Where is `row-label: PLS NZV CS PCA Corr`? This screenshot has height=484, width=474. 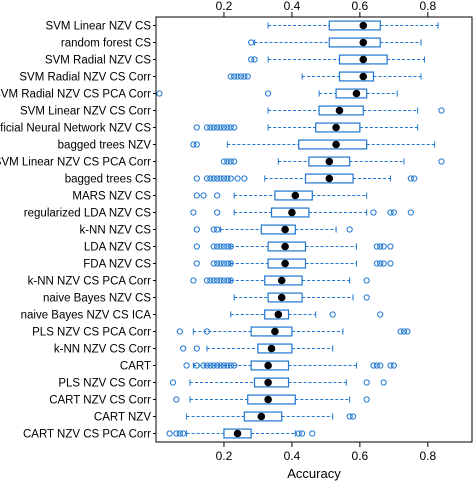 row-label: PLS NZV CS PCA Corr is located at coordinates (91, 333).